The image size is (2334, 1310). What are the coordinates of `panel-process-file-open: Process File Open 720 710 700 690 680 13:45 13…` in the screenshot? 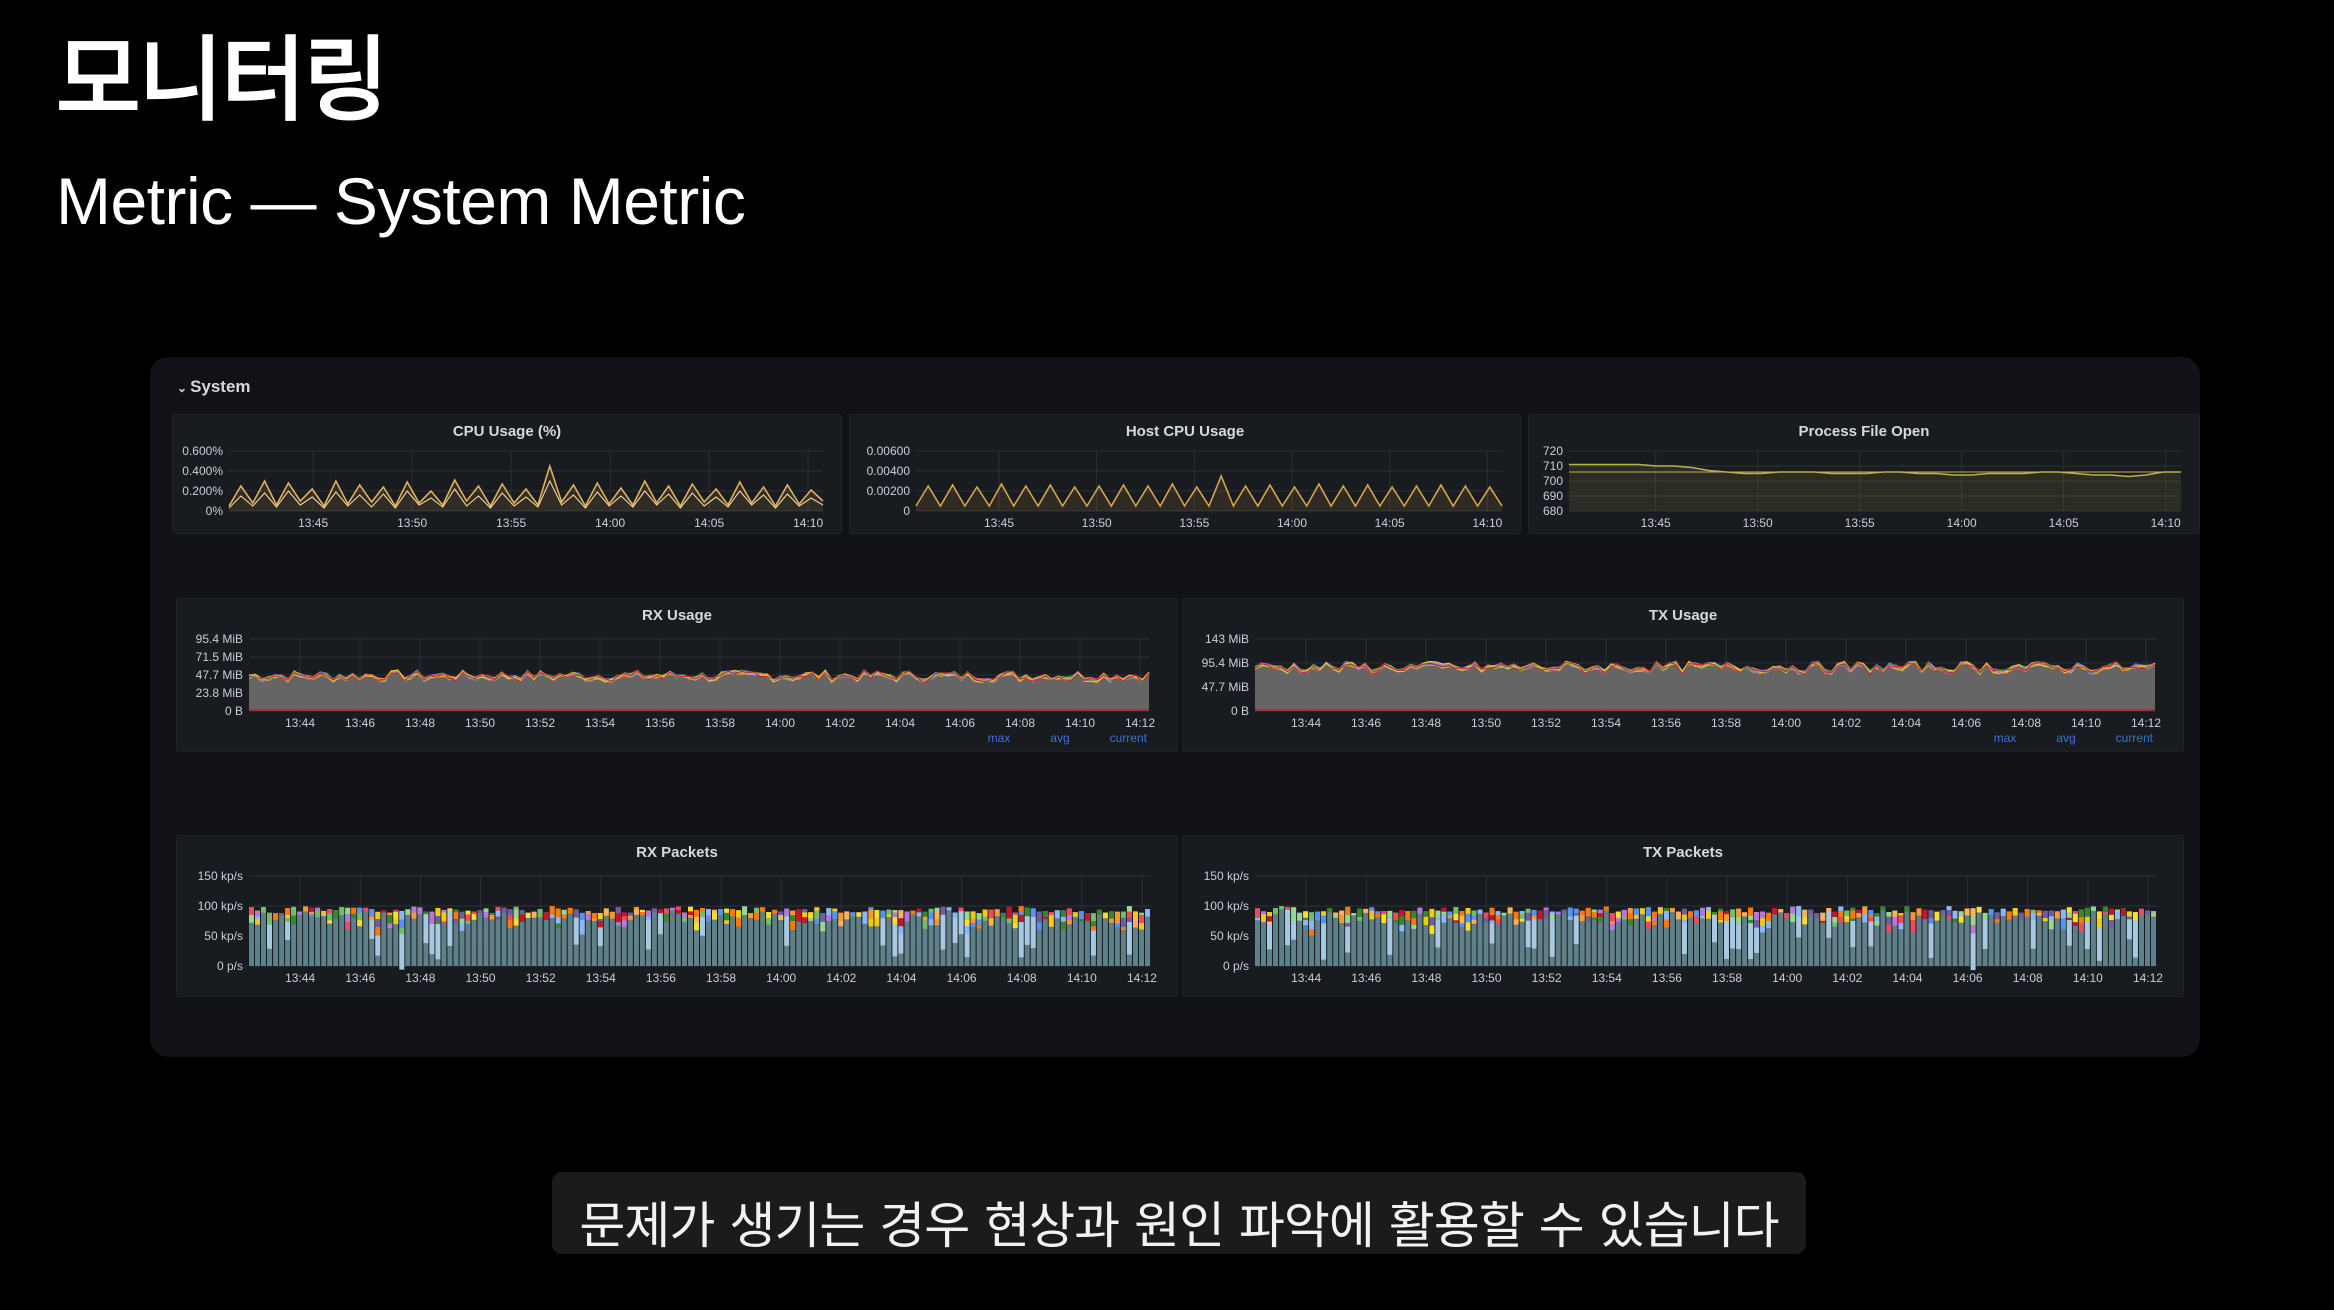 It's located at (1864, 474).